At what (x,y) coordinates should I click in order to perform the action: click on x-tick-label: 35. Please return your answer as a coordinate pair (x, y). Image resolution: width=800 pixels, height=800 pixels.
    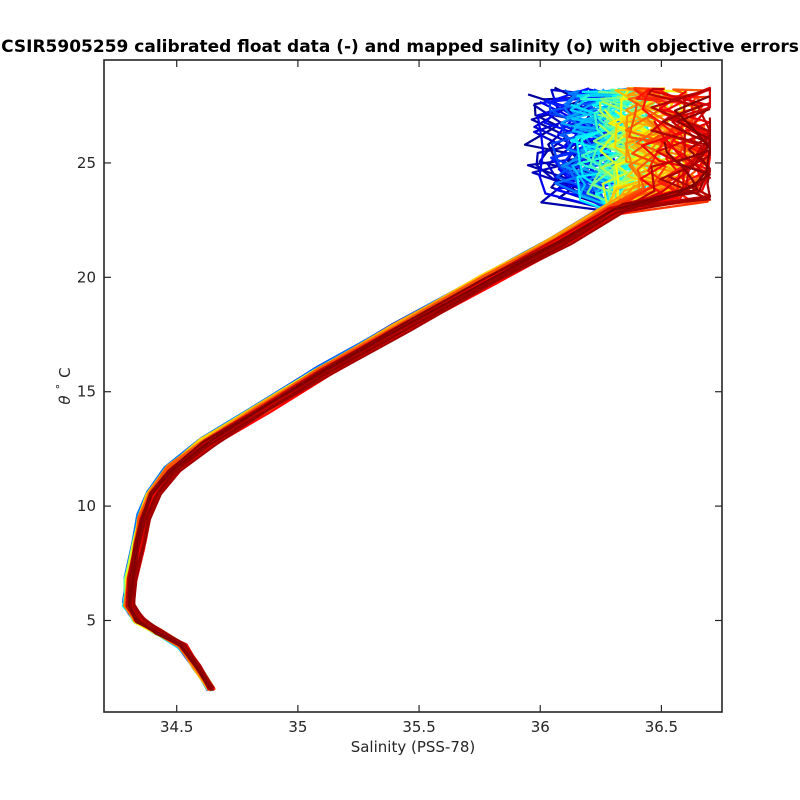
    Looking at the image, I should click on (297, 727).